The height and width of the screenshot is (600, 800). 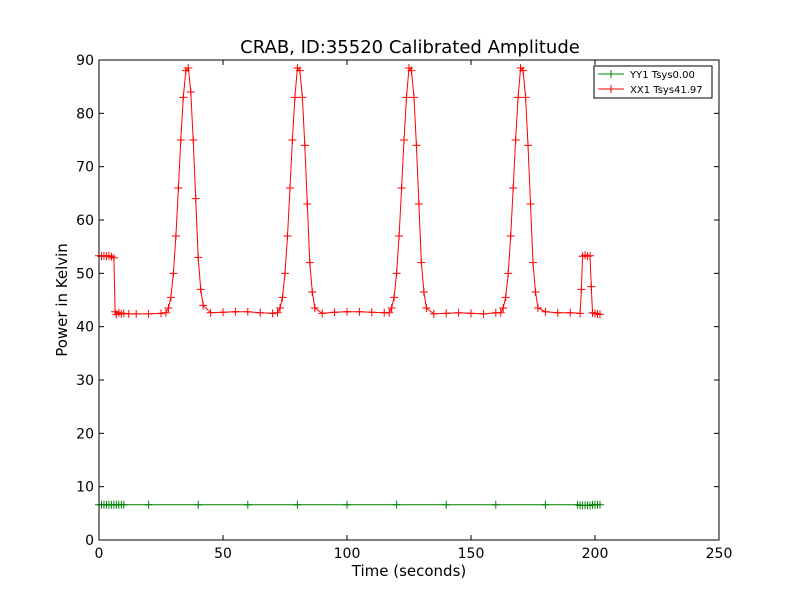 What do you see at coordinates (611, 89) in the screenshot?
I see `legend-marker-xx1` at bounding box center [611, 89].